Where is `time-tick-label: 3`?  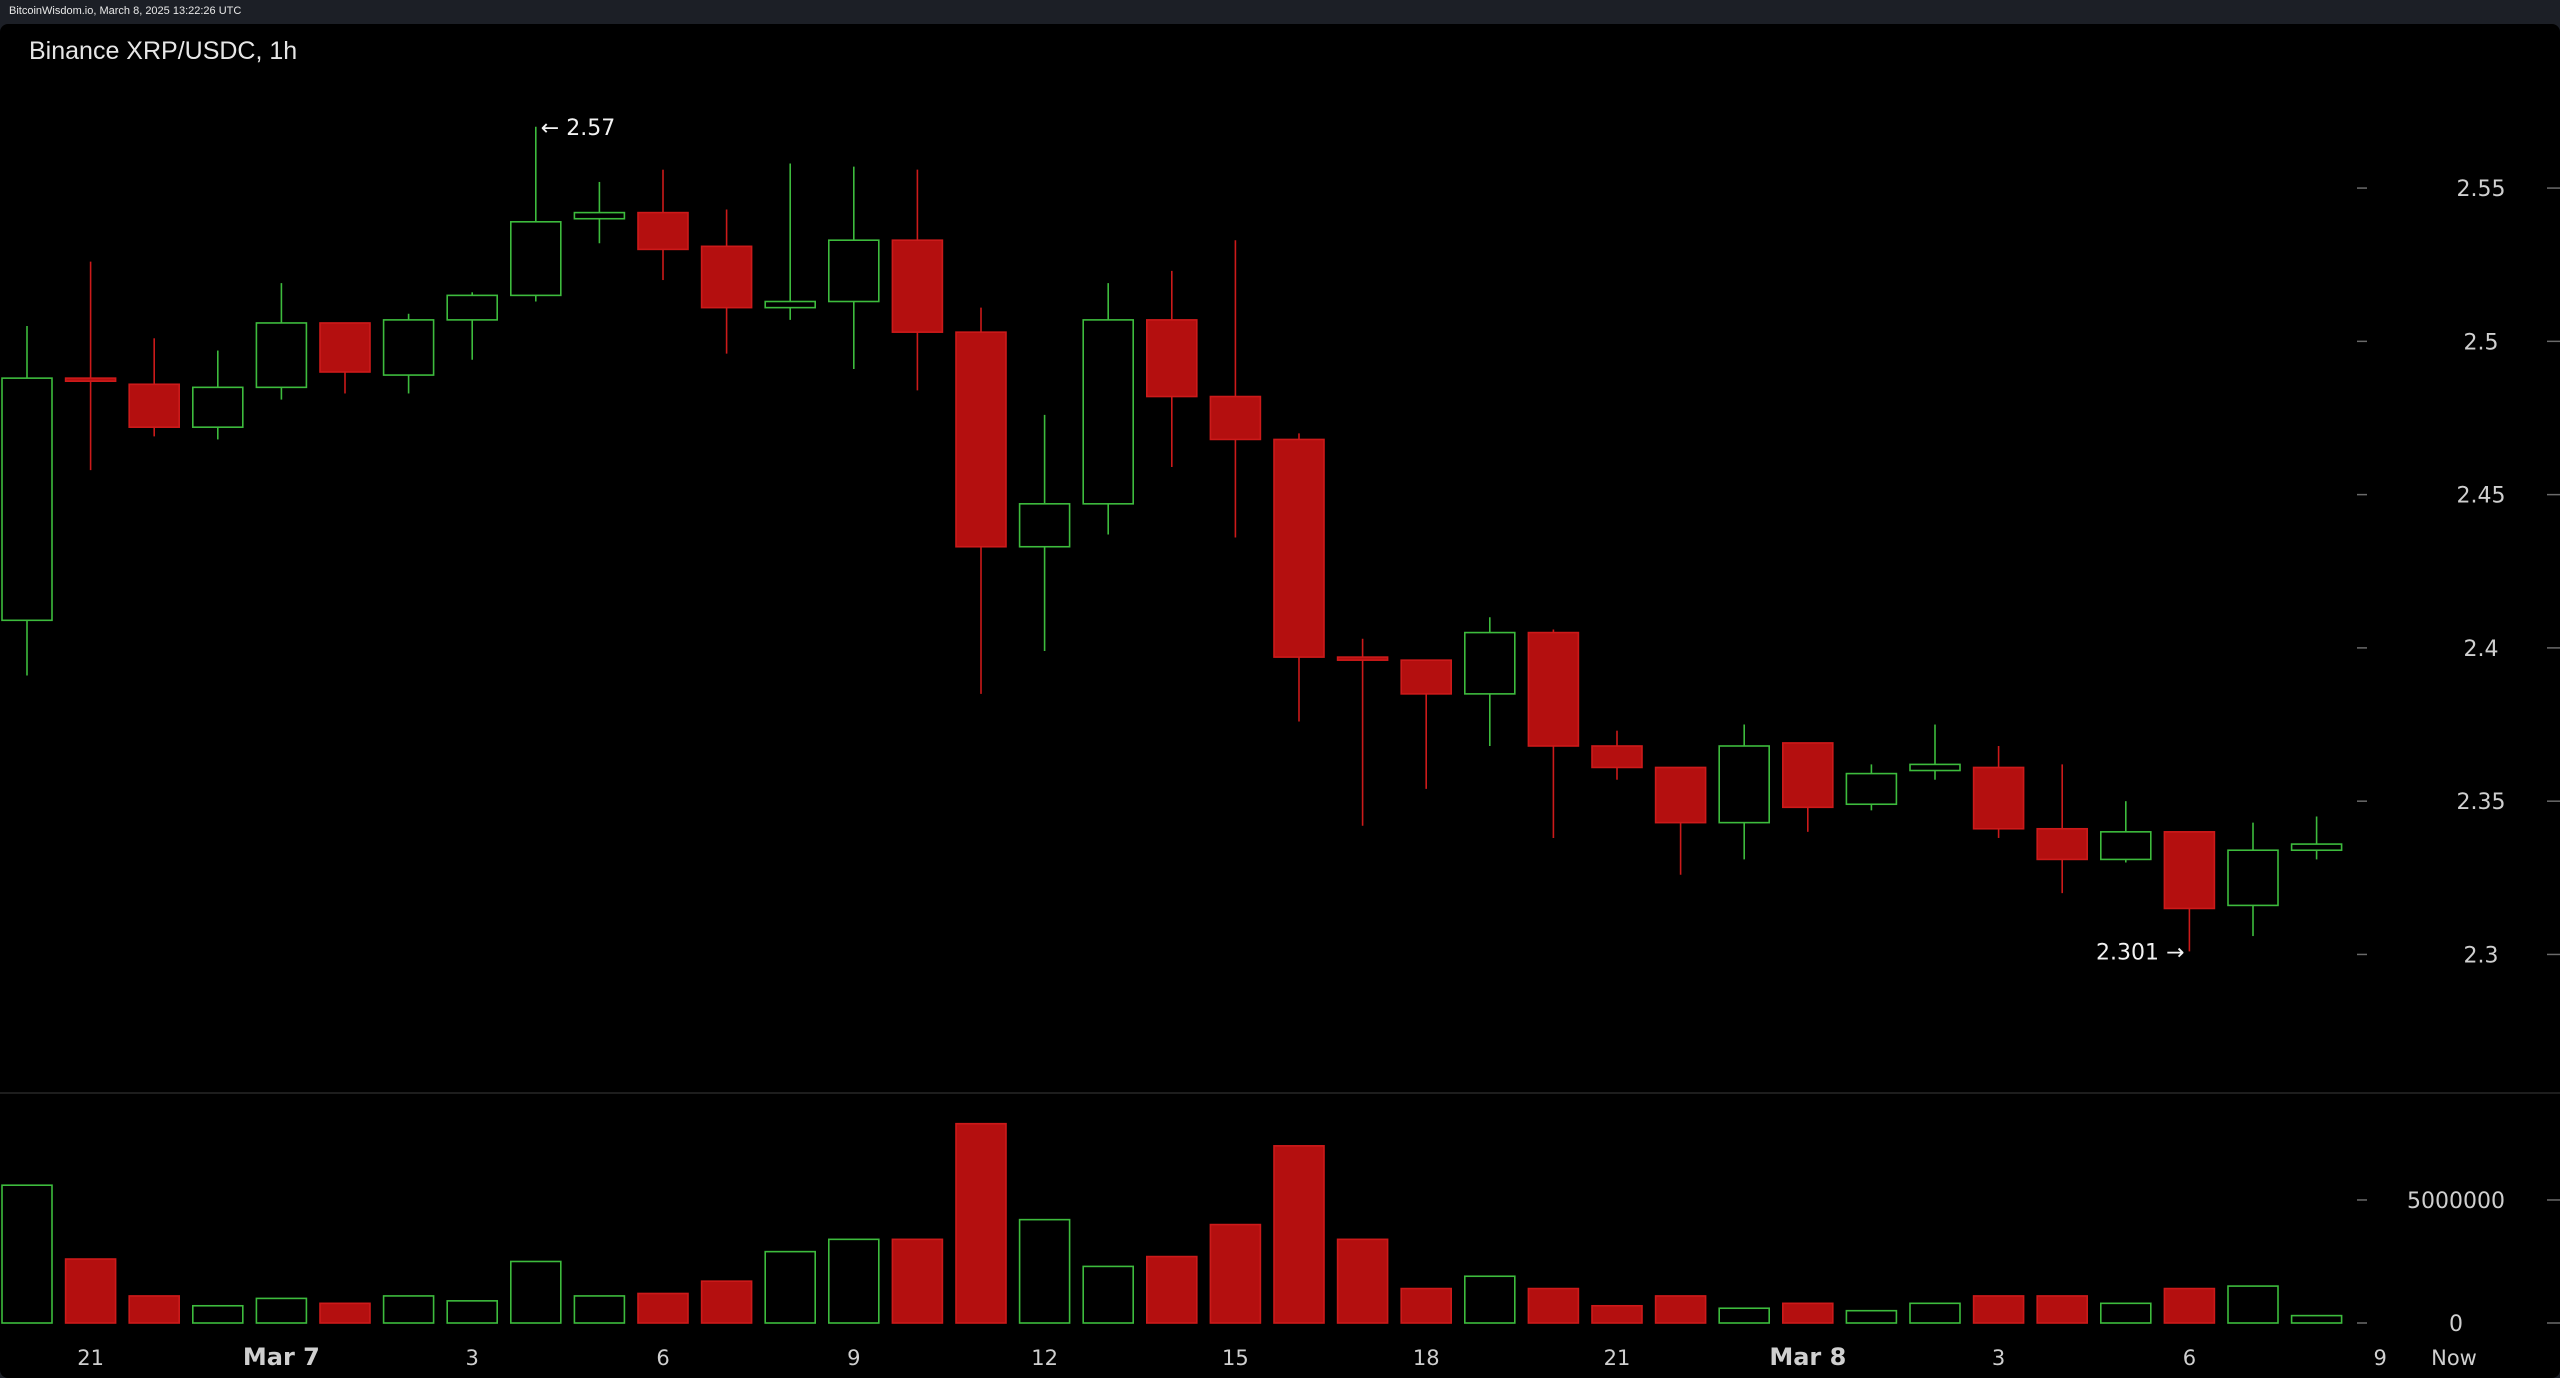
time-tick-label: 3 is located at coordinates (1998, 1358).